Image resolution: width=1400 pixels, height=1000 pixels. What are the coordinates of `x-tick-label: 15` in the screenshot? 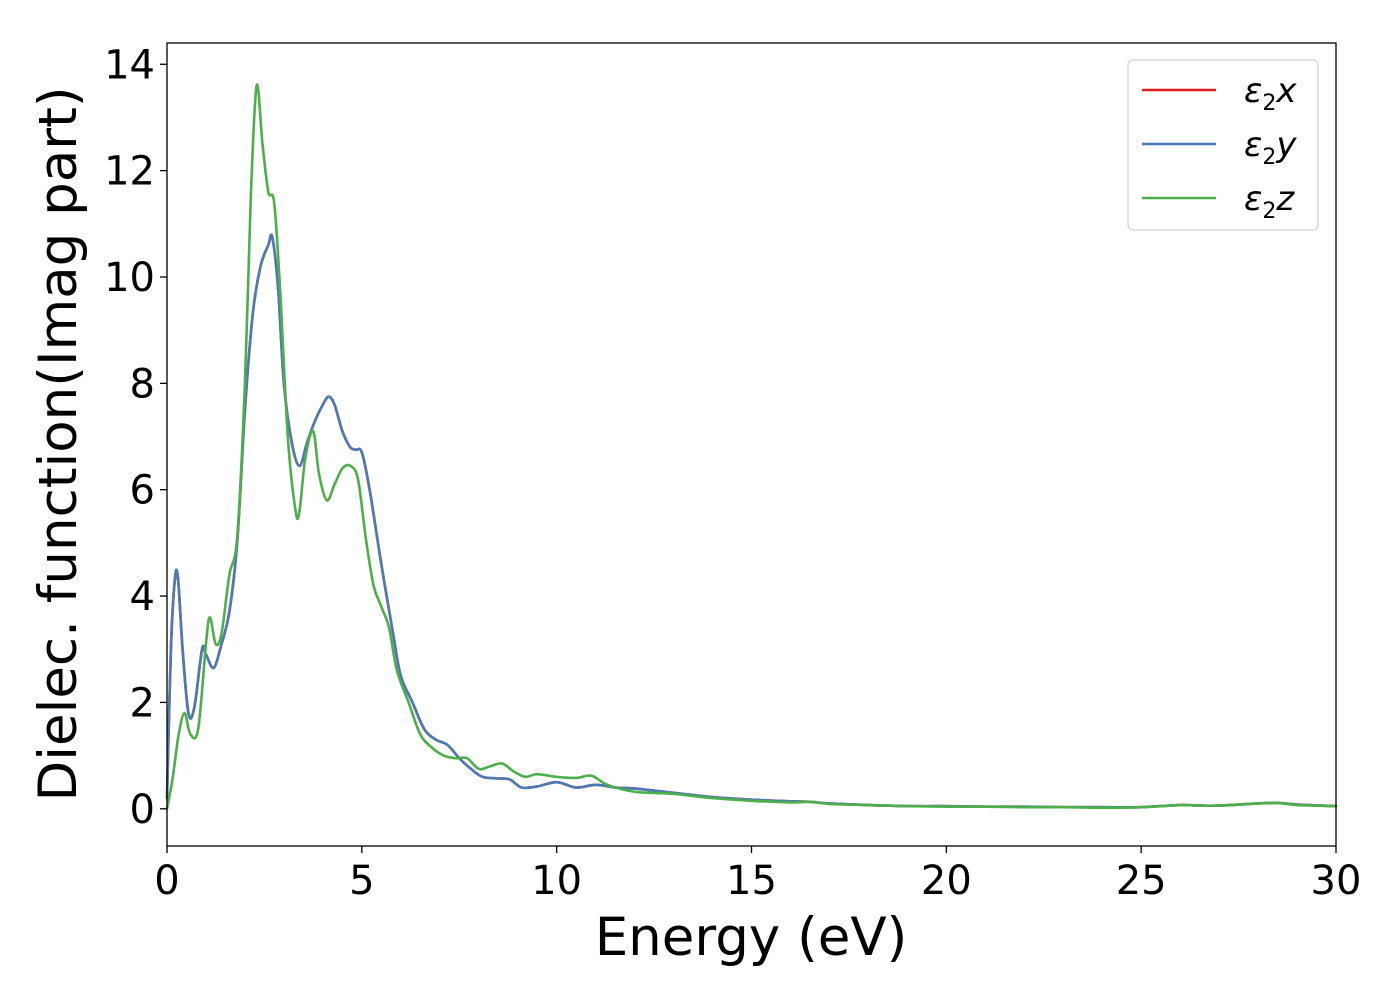 It's located at (751, 881).